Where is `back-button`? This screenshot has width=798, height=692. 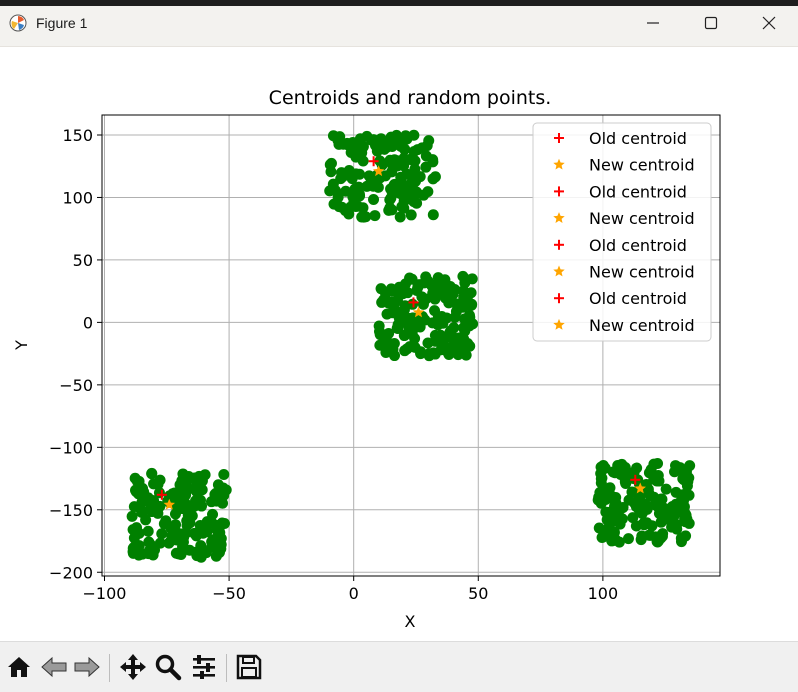
back-button is located at coordinates (54, 667).